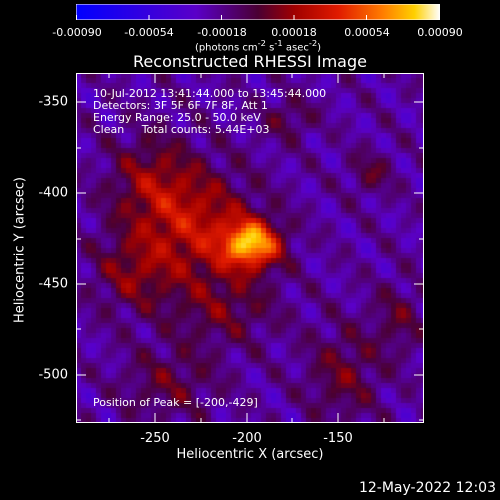 Image resolution: width=500 pixels, height=500 pixels. I want to click on colorbar, so click(258, 12).